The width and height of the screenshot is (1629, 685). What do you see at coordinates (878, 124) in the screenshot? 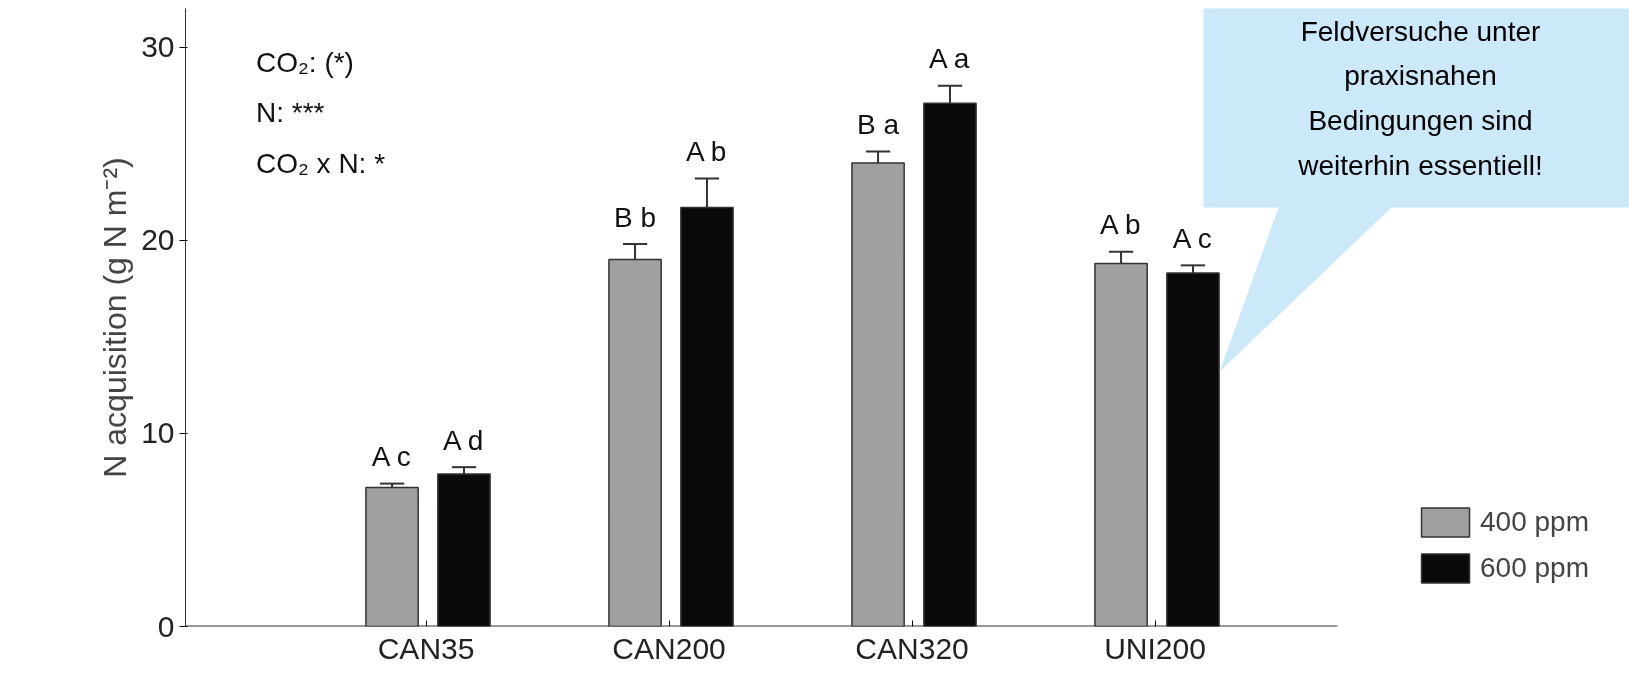
I see `data-label: B a` at bounding box center [878, 124].